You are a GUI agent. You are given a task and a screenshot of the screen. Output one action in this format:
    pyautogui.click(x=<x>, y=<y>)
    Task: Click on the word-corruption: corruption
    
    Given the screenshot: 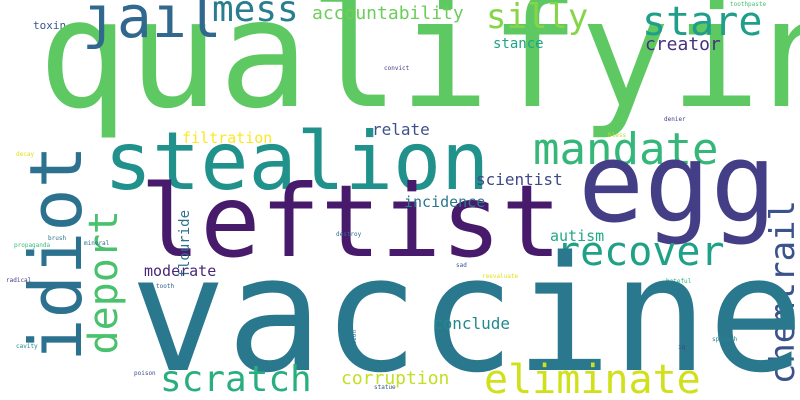 What is the action you would take?
    pyautogui.click(x=395, y=378)
    